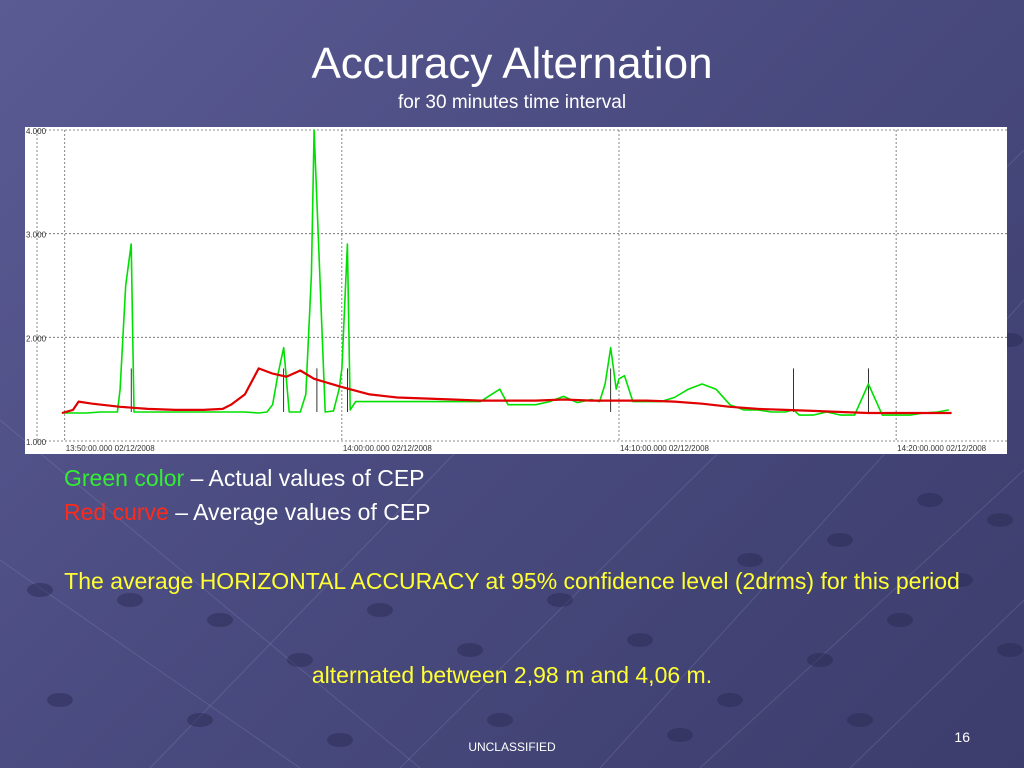 Image resolution: width=1024 pixels, height=768 pixels. I want to click on legend-actual-key: Green color, so click(124, 478).